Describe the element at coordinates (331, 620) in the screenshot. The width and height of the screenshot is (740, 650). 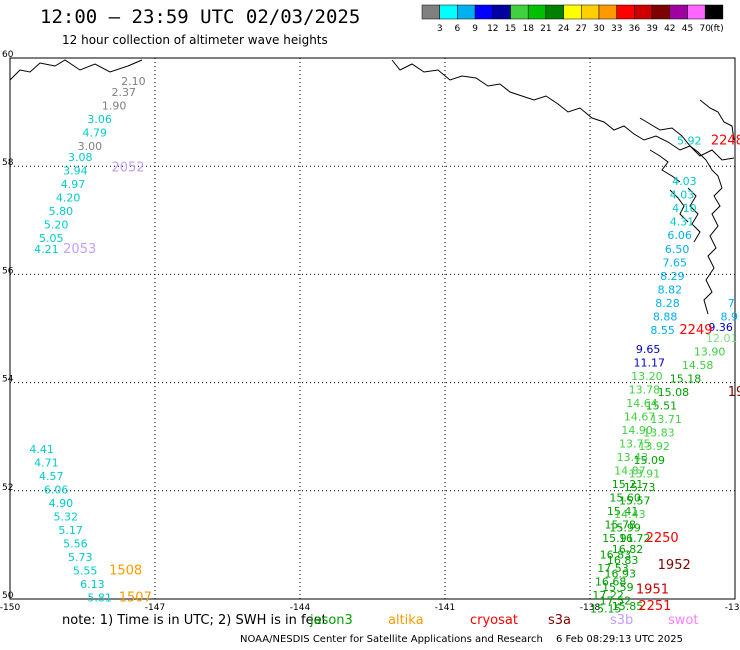
I see `satellite-jason3: jason3` at that location.